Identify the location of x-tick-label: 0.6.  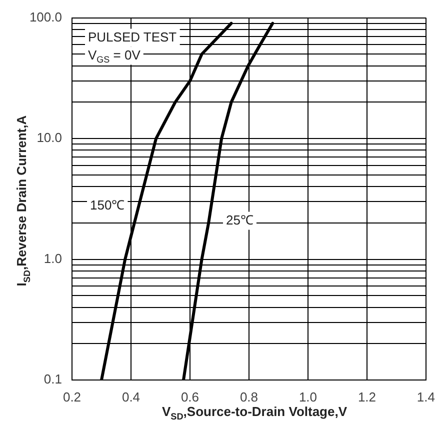
(190, 396).